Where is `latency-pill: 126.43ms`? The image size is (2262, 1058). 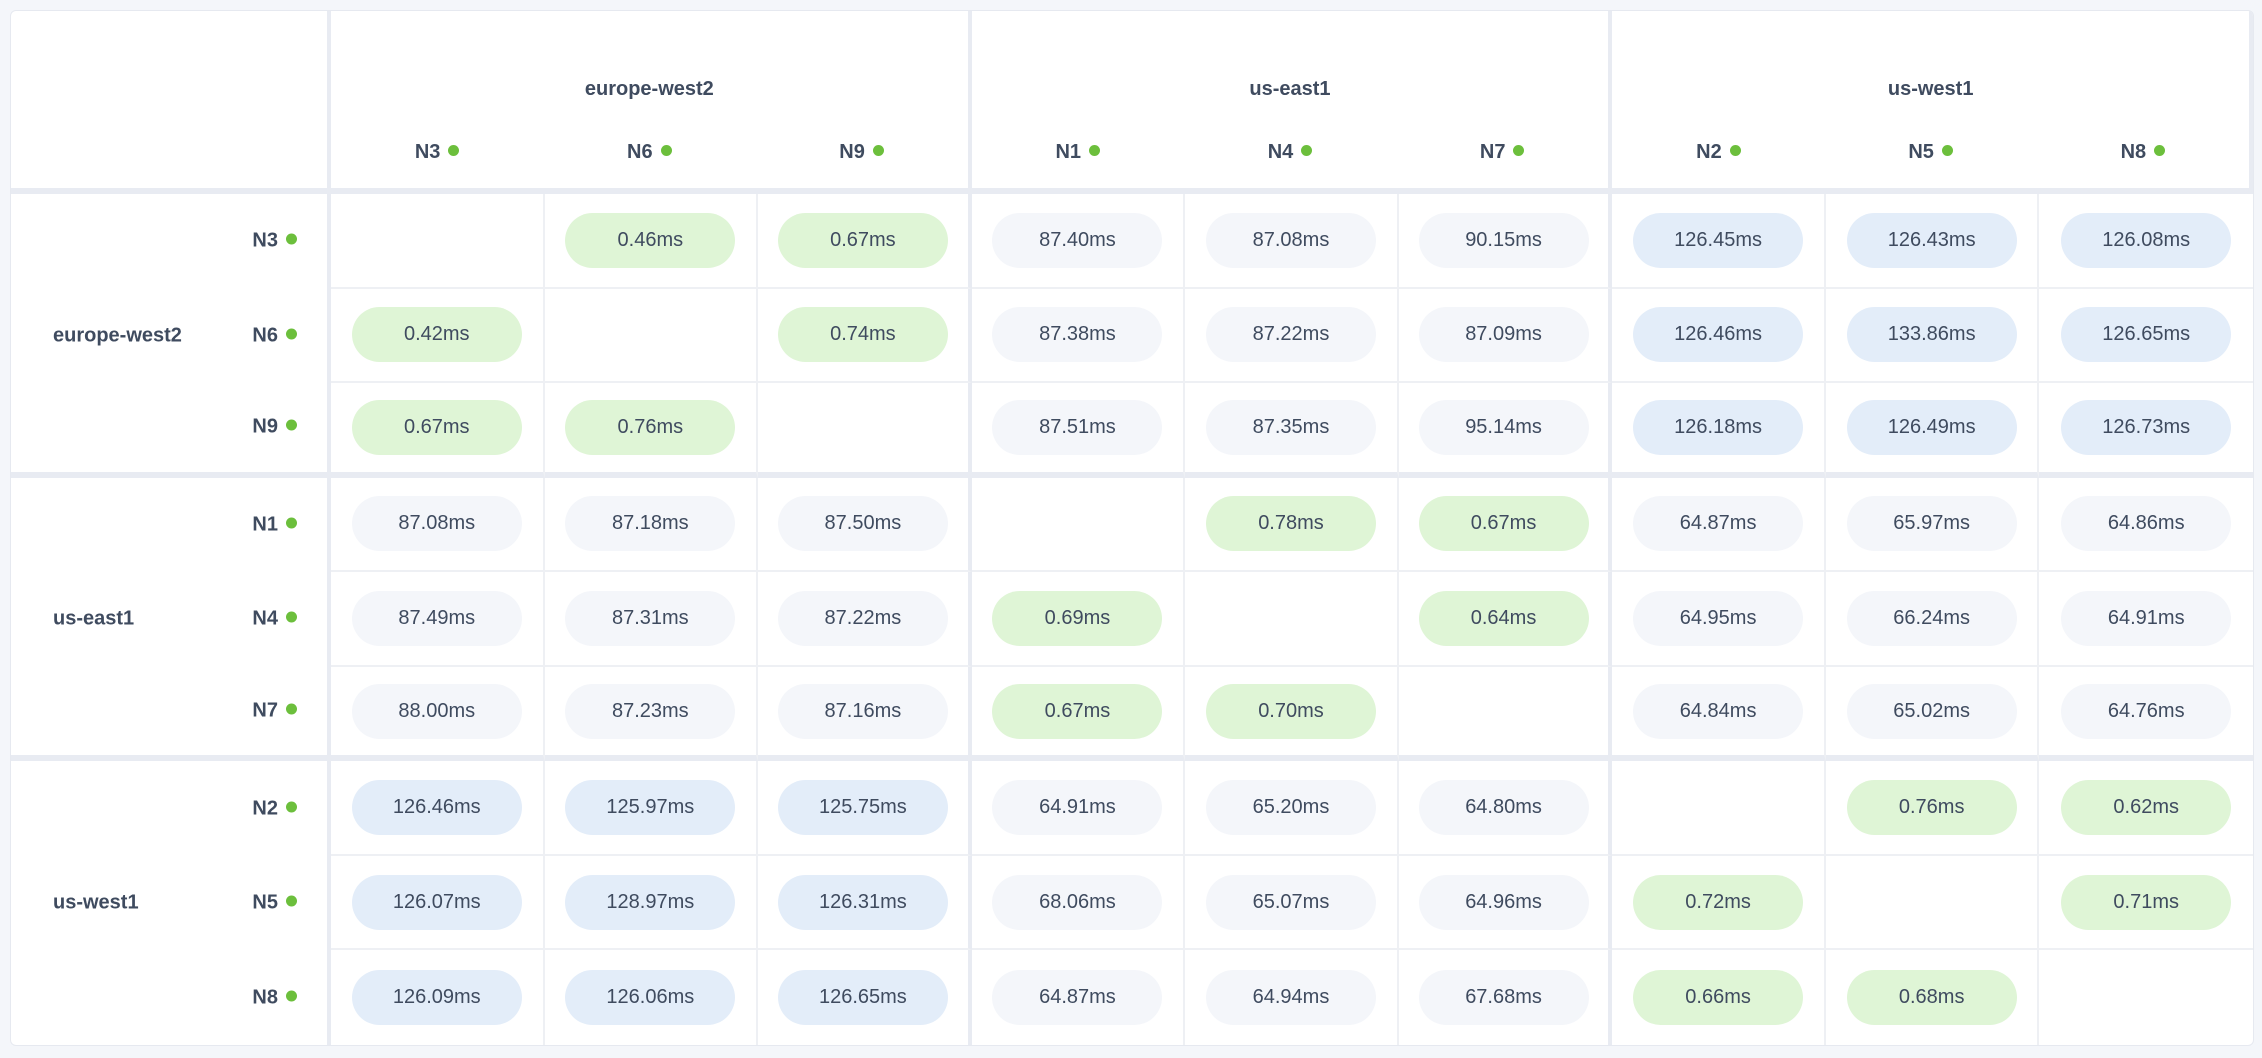
latency-pill: 126.43ms is located at coordinates (1931, 240).